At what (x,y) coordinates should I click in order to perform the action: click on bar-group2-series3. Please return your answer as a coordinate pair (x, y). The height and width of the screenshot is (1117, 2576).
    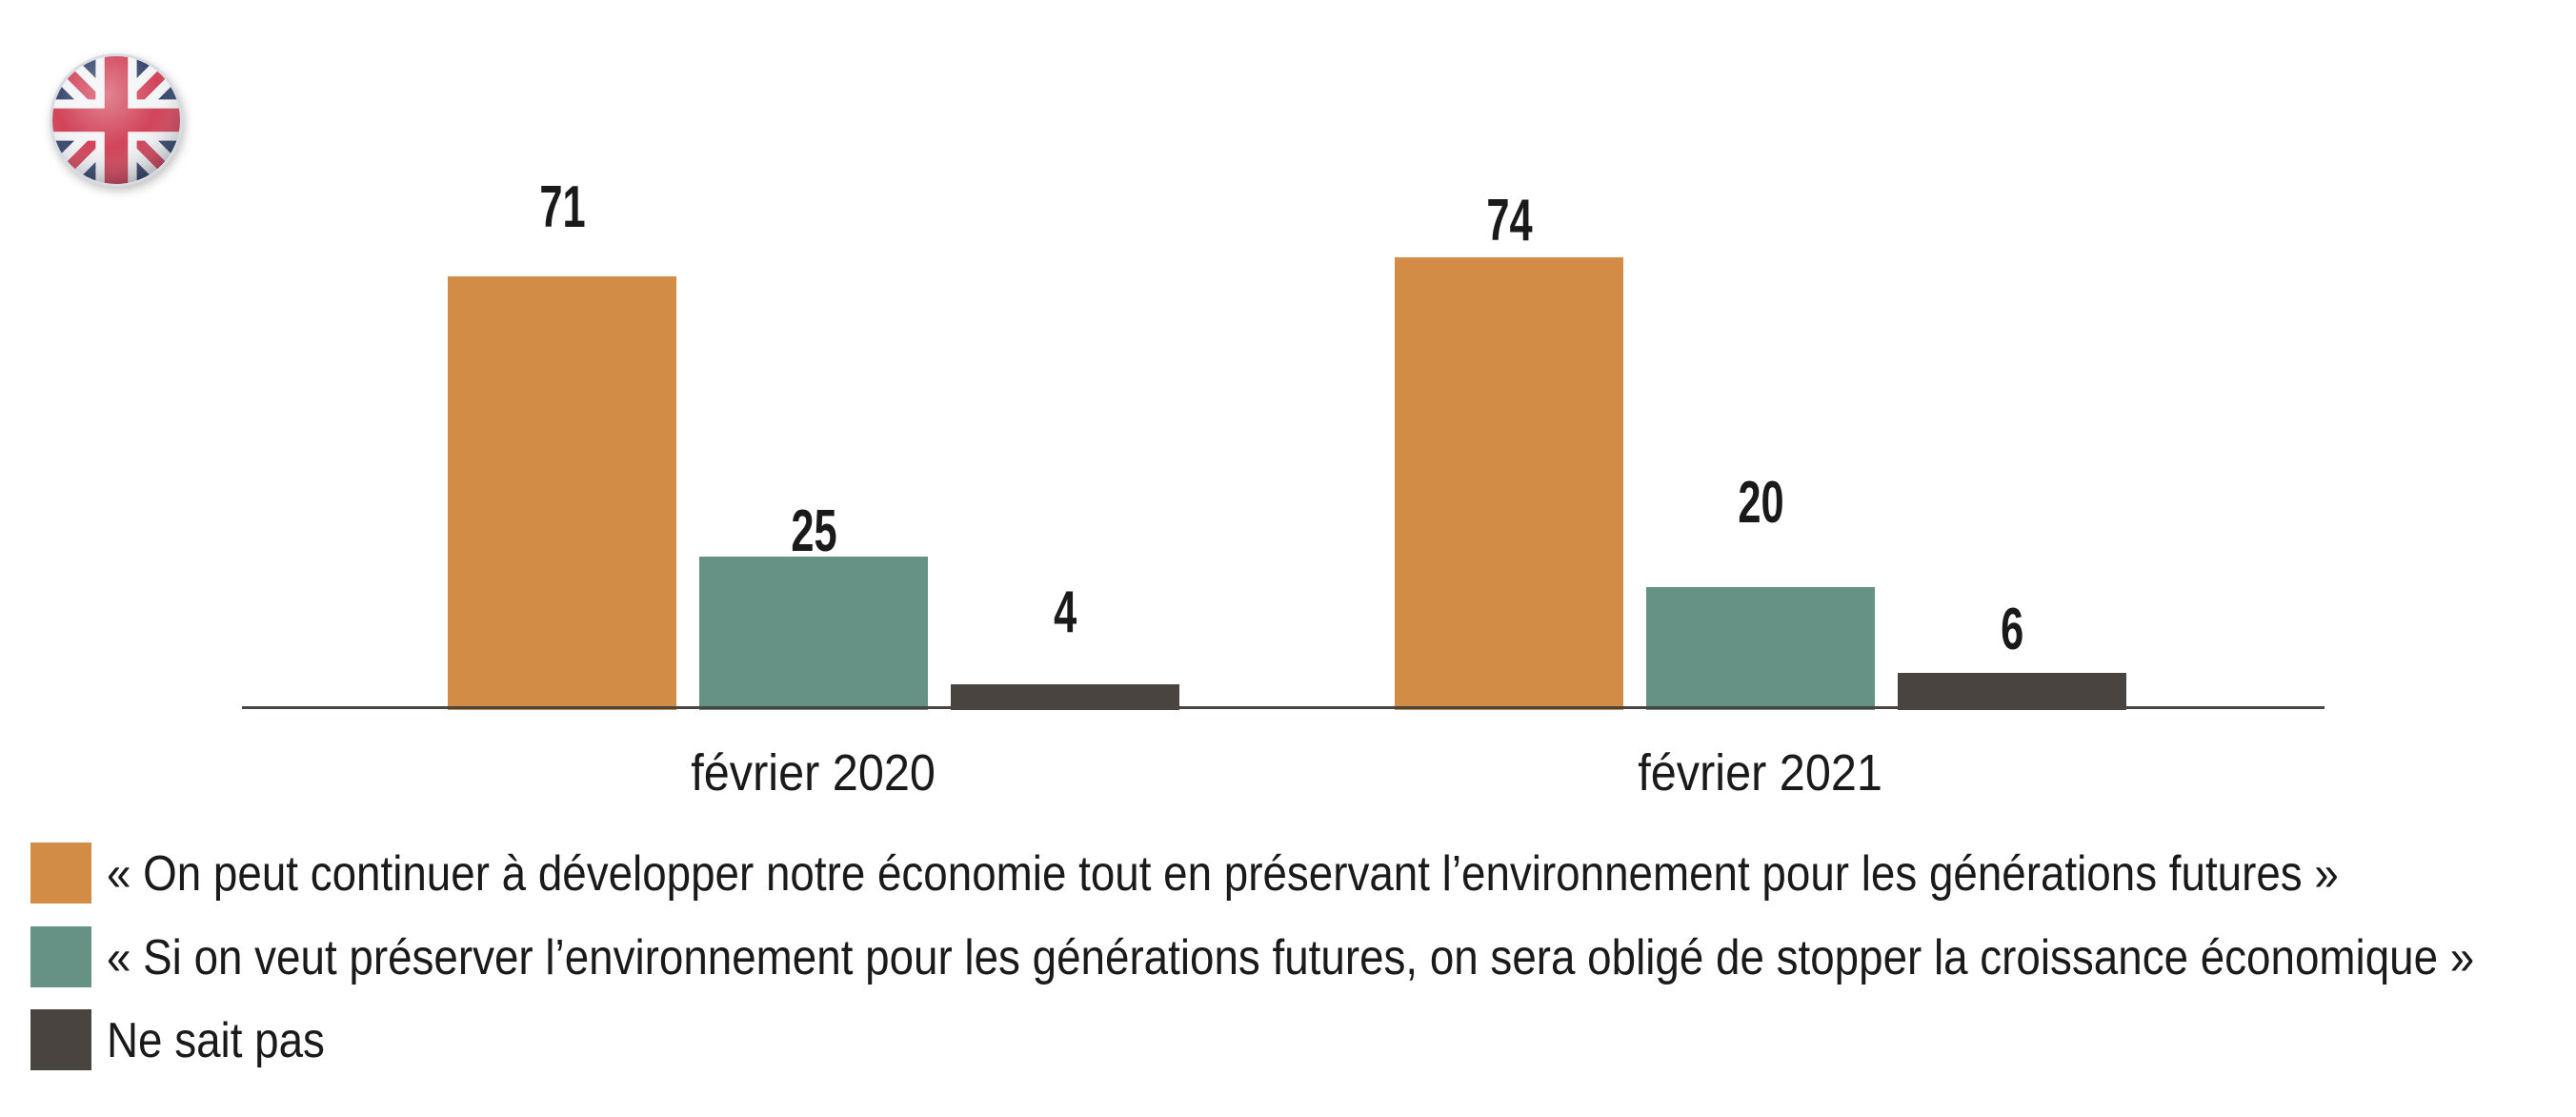
    Looking at the image, I should click on (2012, 692).